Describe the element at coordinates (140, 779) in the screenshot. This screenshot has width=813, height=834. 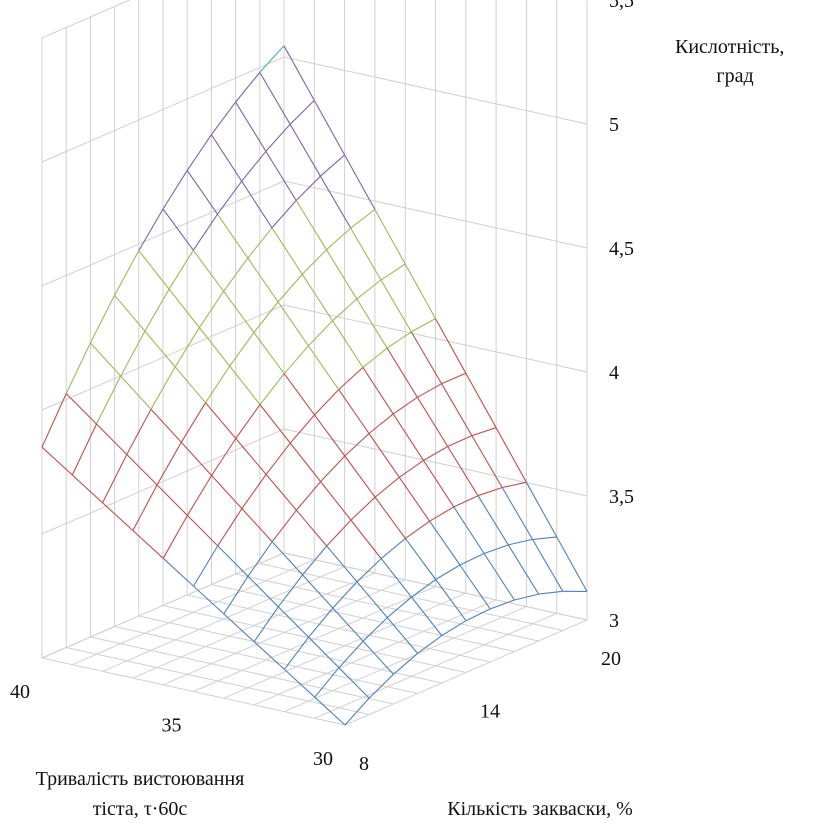
I see `x-axis-title-line1: Тривалість вистоювання` at that location.